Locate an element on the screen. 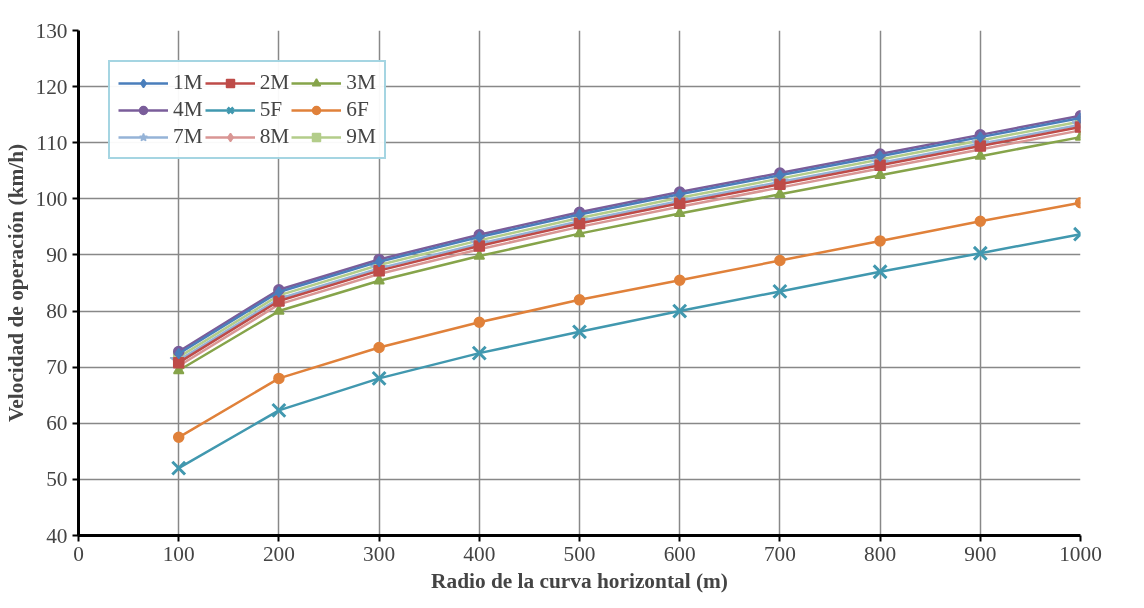  x-tick-label: 500 is located at coordinates (579, 553).